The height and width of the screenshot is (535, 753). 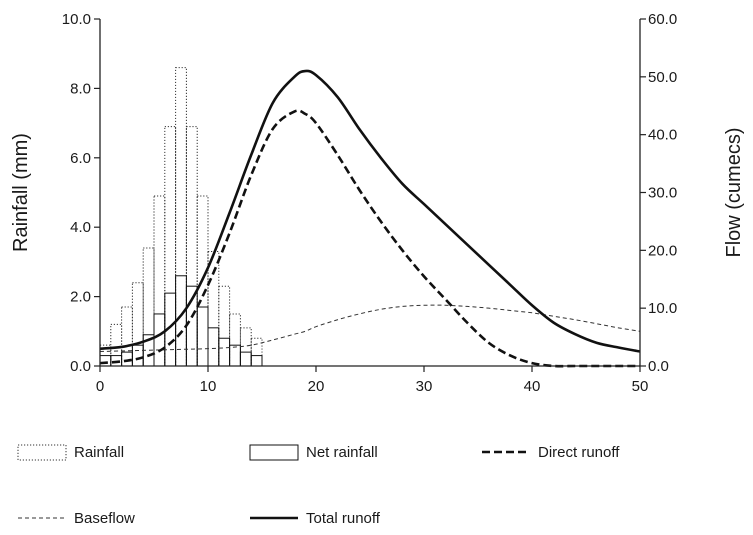 I want to click on right-y-tick-label: 60.0, so click(x=662, y=19).